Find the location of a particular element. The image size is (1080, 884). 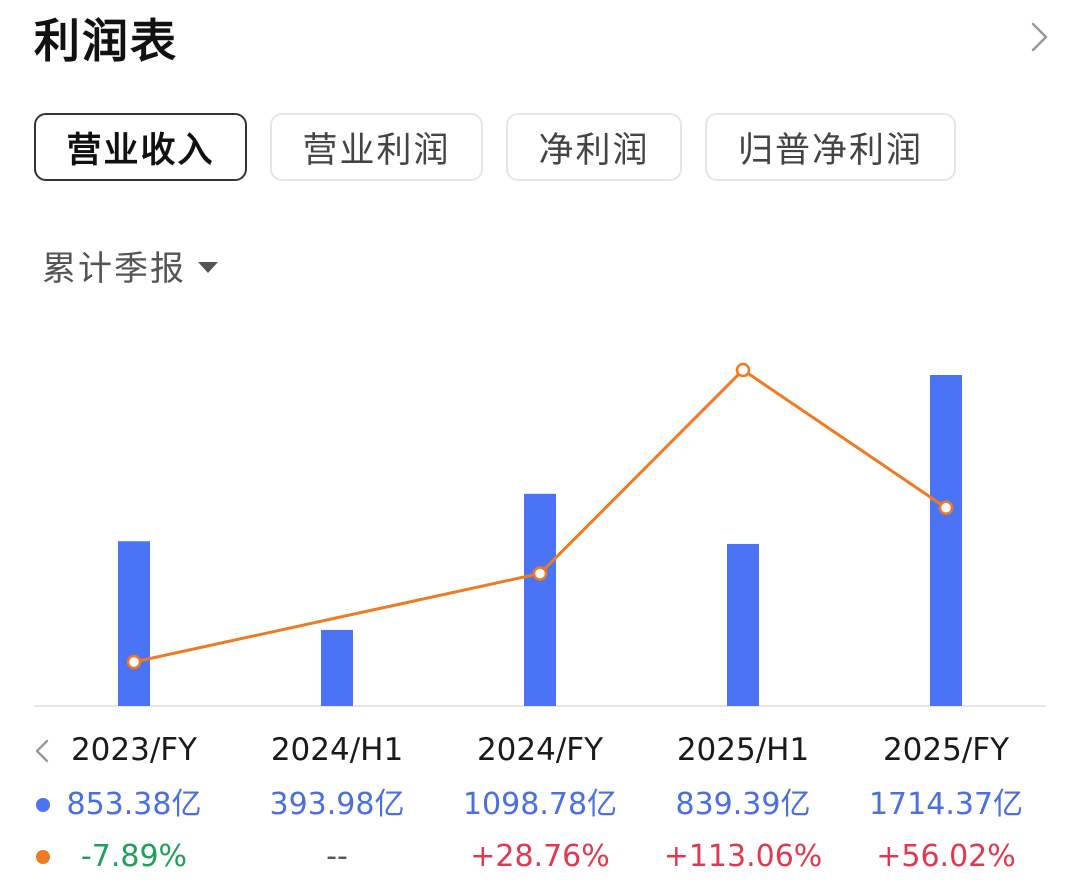

tab-net-profit: 净利润 is located at coordinates (594, 147).